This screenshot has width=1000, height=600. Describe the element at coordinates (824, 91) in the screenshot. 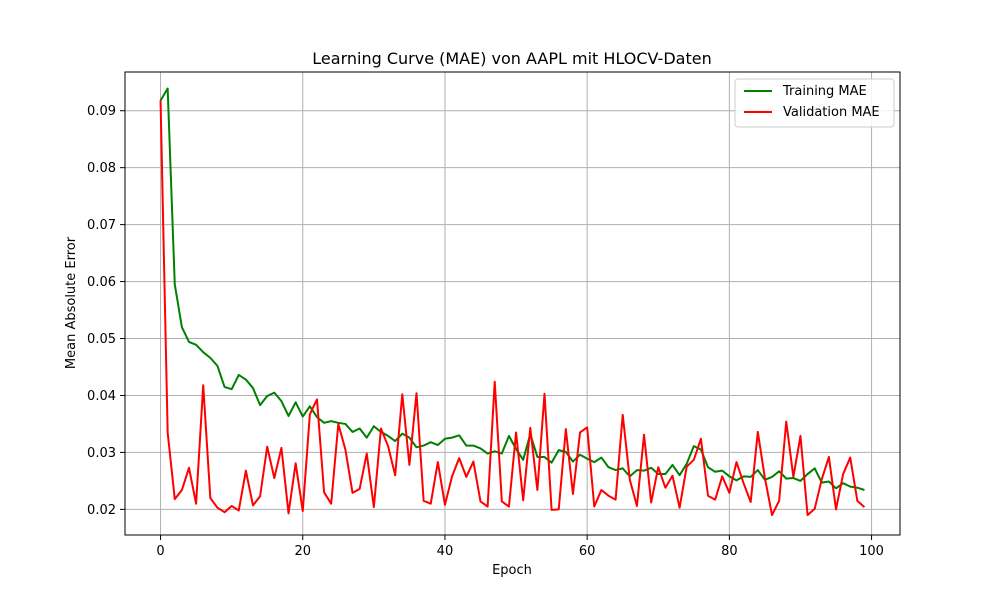

I see `legend-label-training: Training MAE` at that location.